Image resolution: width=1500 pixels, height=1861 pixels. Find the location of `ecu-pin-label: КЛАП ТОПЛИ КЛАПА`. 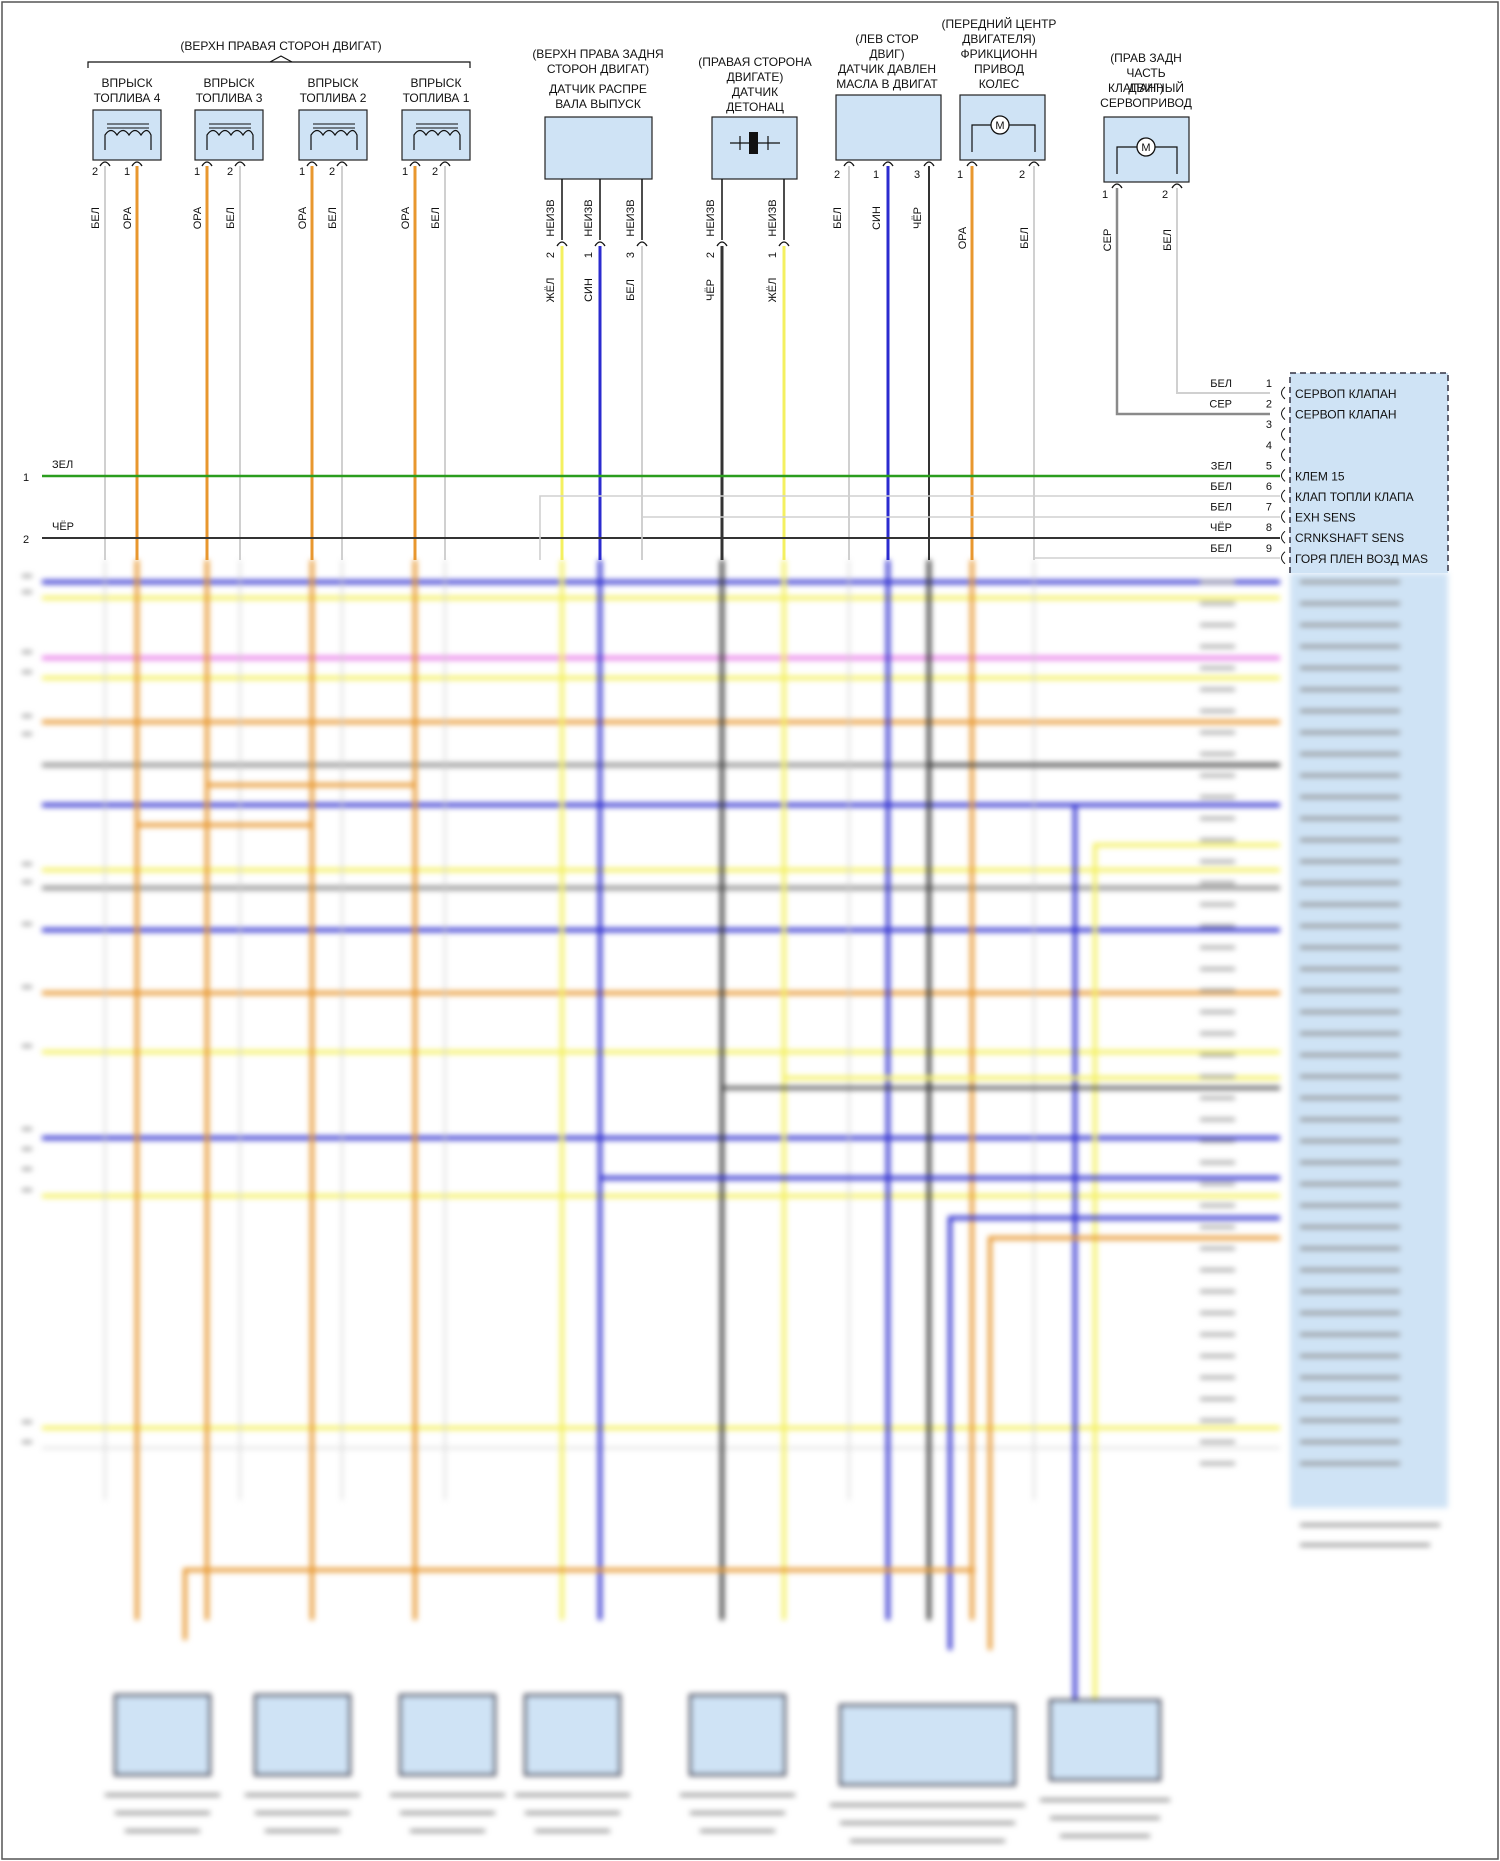

ecu-pin-label: КЛАП ТОПЛИ КЛАПА is located at coordinates (1354, 497).